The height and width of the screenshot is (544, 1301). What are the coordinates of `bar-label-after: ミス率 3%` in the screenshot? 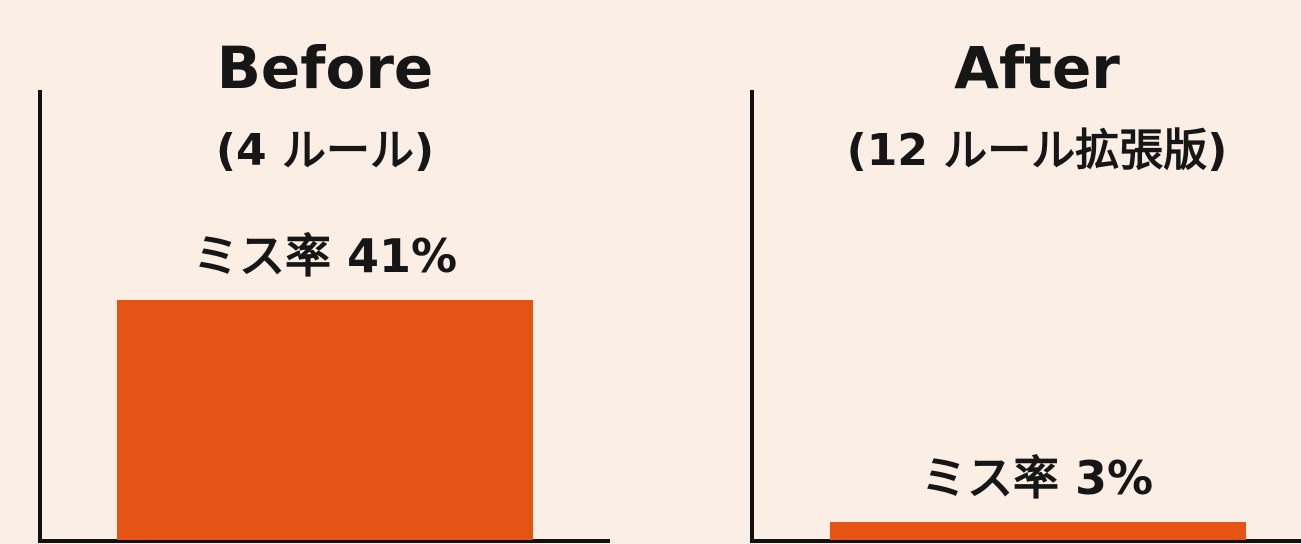 It's located at (1037, 478).